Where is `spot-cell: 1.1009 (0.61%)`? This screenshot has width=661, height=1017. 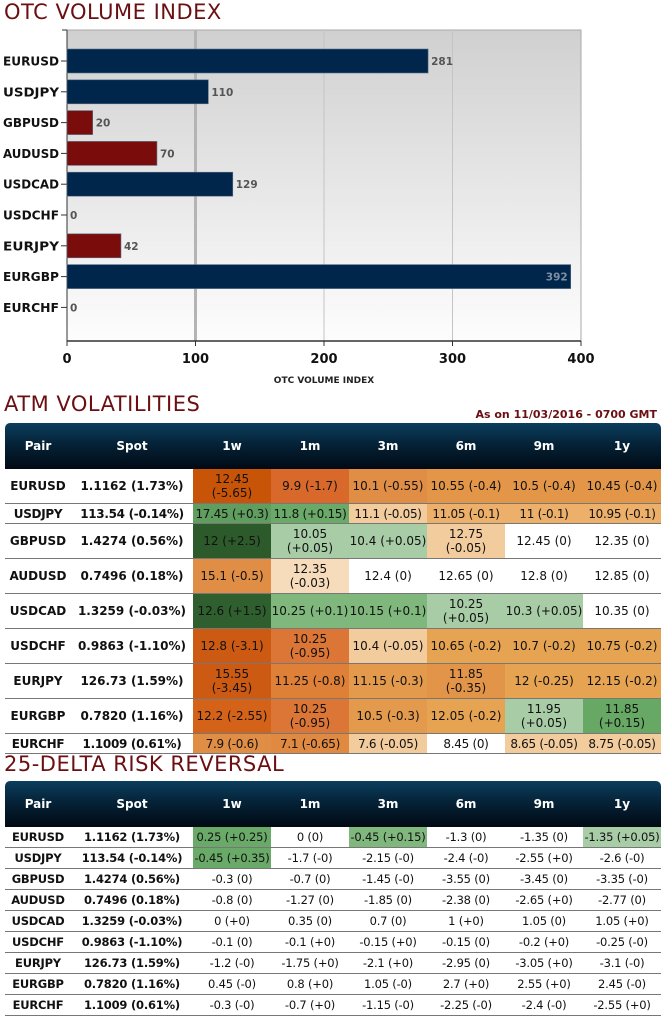
spot-cell: 1.1009 (0.61%) is located at coordinates (132, 1005).